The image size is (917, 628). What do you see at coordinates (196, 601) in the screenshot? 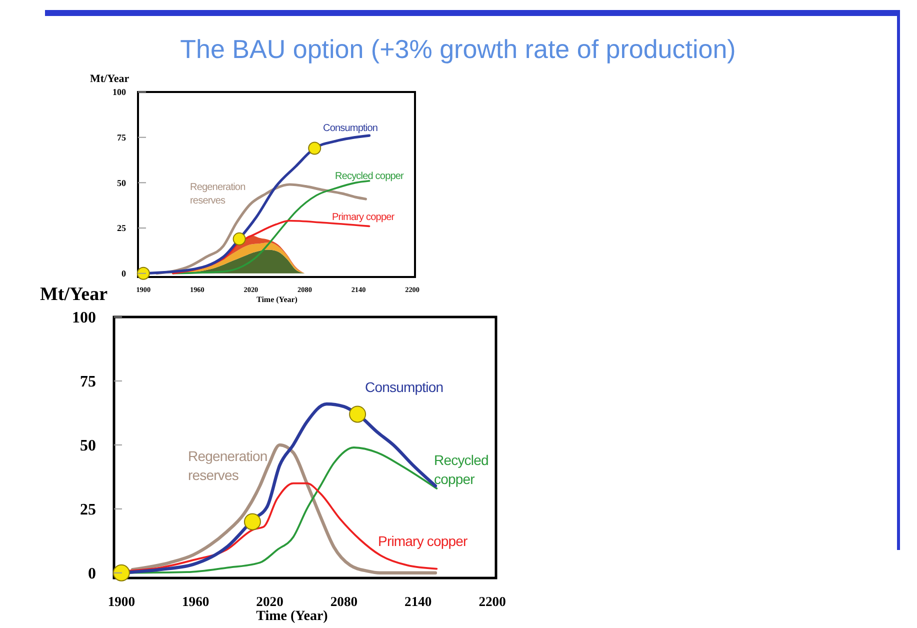
I see `x-tick-label: 1960` at bounding box center [196, 601].